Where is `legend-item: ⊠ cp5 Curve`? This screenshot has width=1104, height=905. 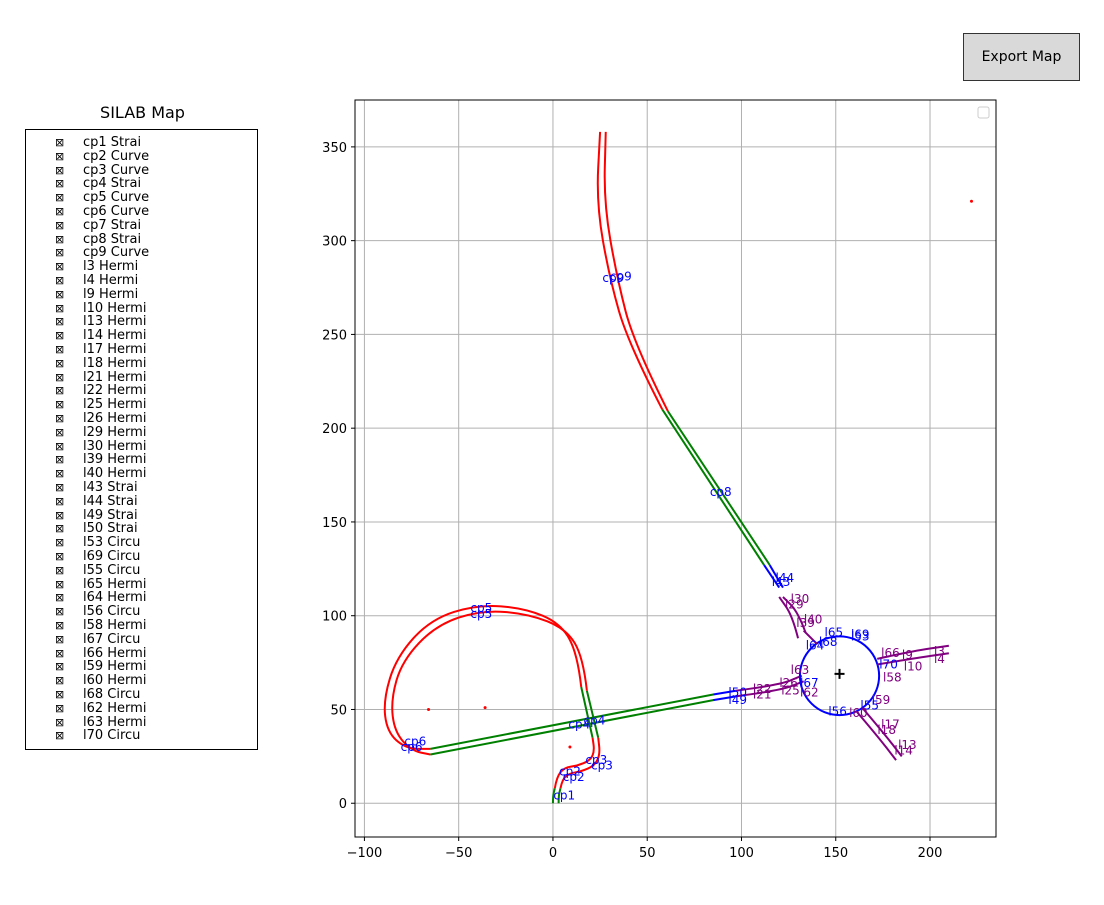
legend-item: ⊠ cp5 Curve is located at coordinates (141, 198).